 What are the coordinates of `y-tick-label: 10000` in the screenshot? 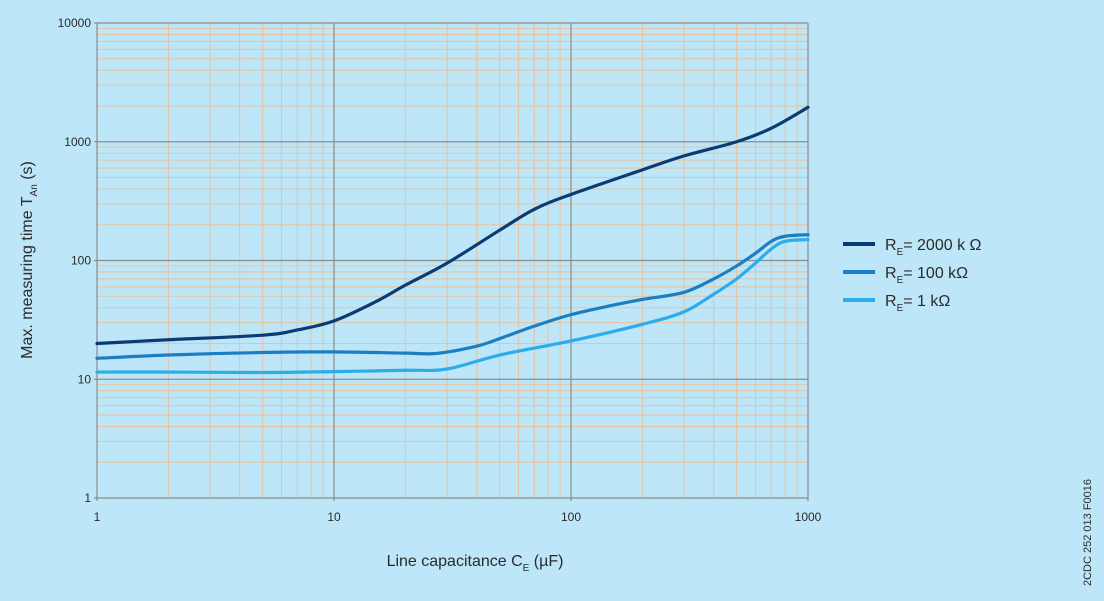 It's located at (75, 23).